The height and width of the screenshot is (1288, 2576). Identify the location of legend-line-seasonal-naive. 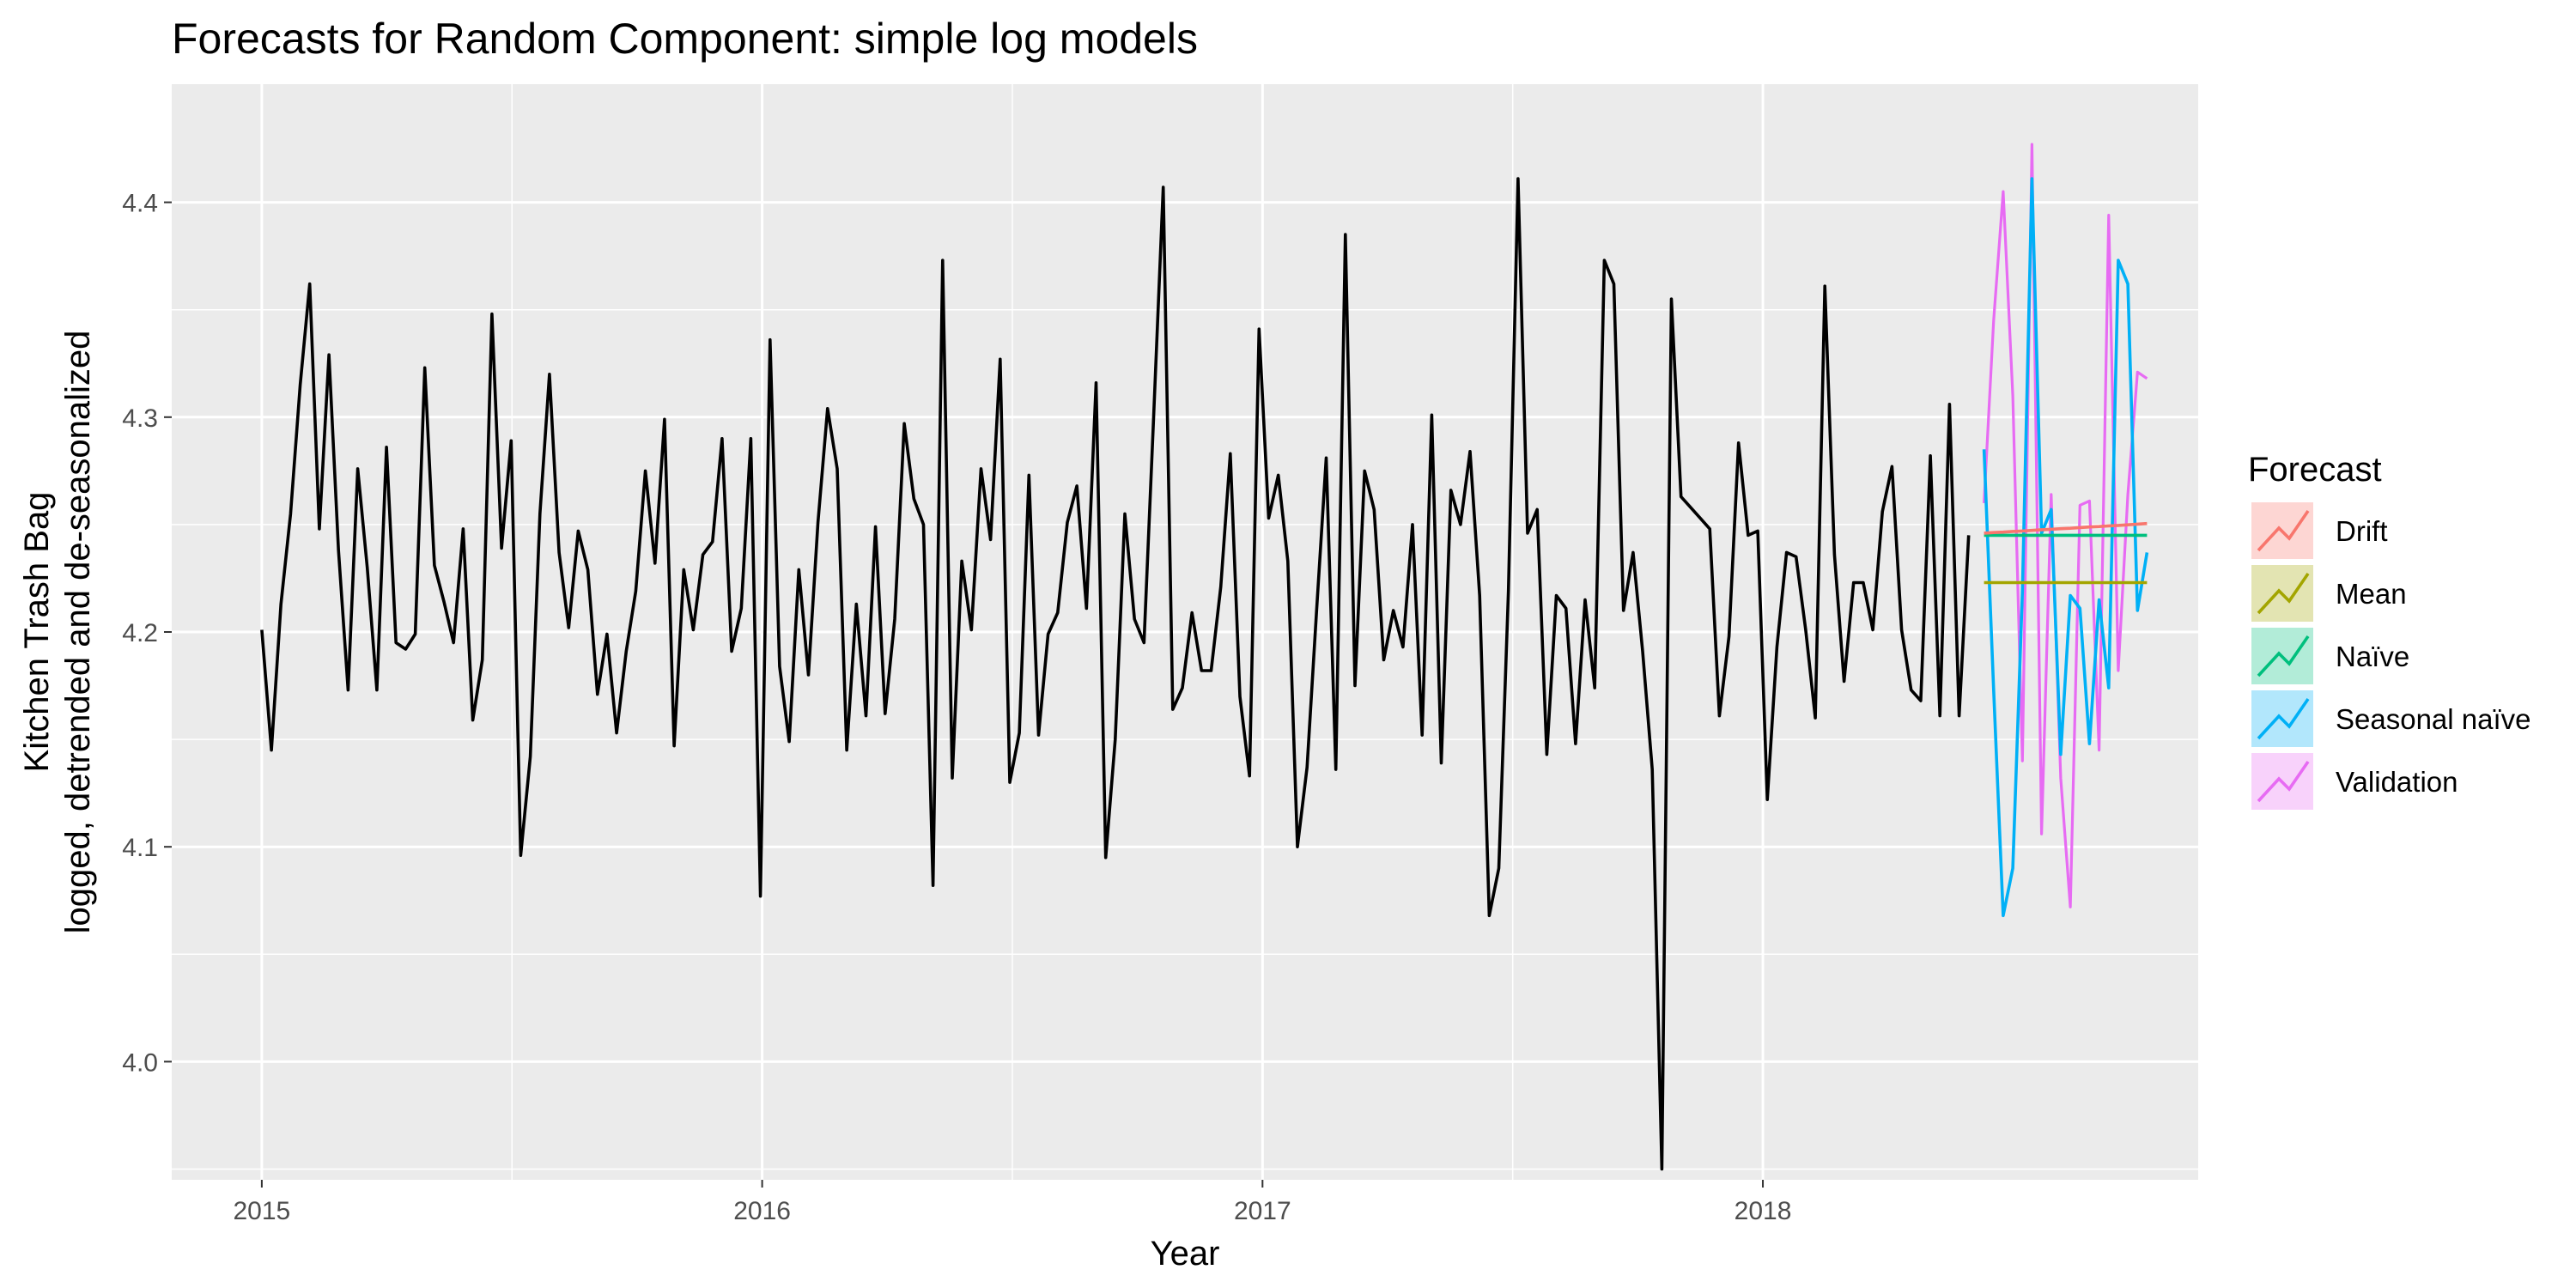
(2283, 718).